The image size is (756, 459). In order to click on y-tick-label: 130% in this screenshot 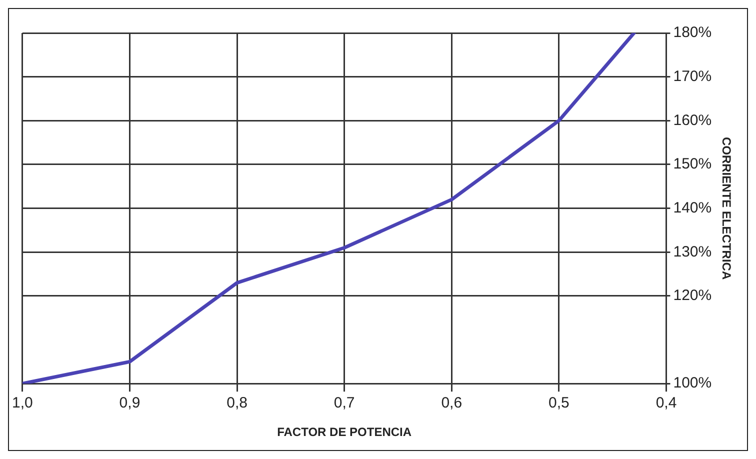, I will do `click(692, 251)`.